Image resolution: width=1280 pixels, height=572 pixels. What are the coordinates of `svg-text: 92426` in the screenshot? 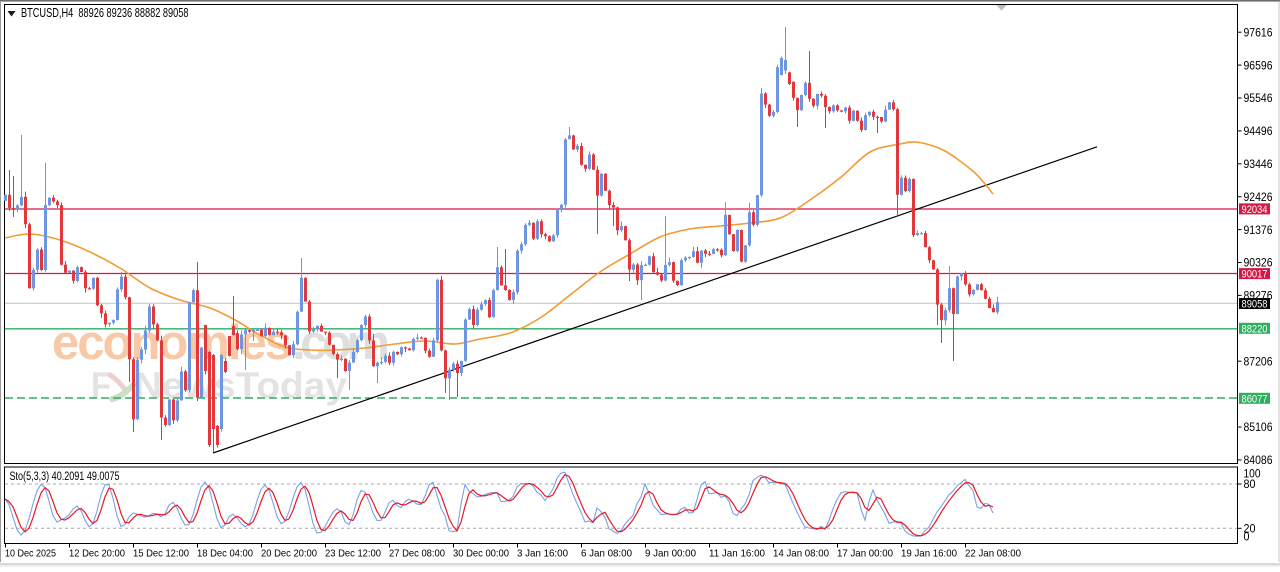 It's located at (1258, 197).